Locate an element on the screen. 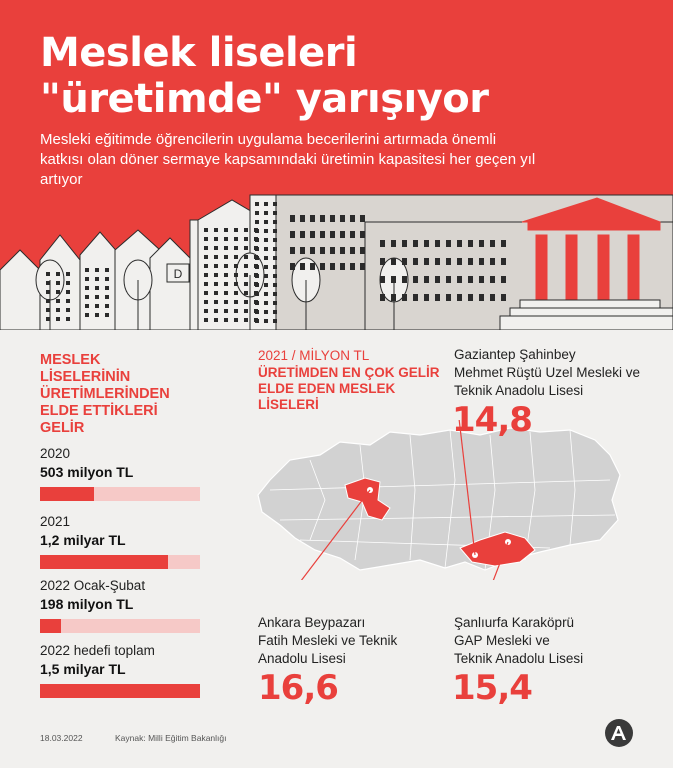  turkey-outline is located at coordinates (439, 499).